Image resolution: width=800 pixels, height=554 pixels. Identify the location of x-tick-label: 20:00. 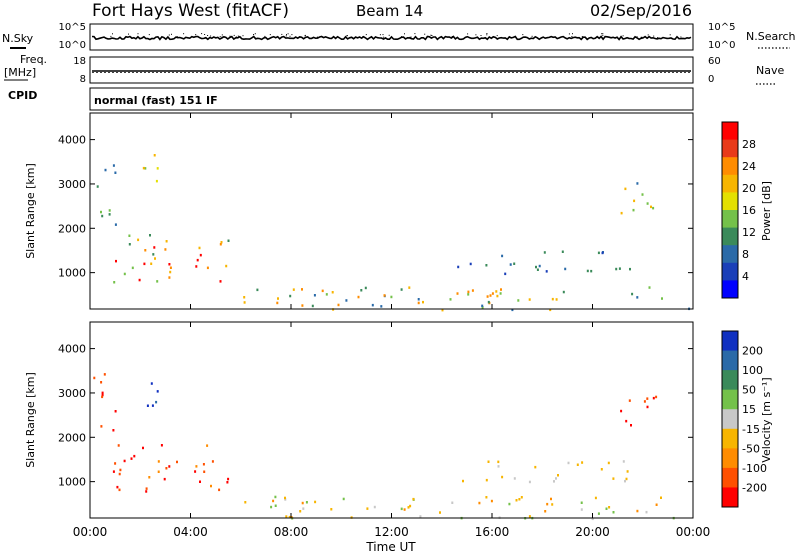
(592, 532).